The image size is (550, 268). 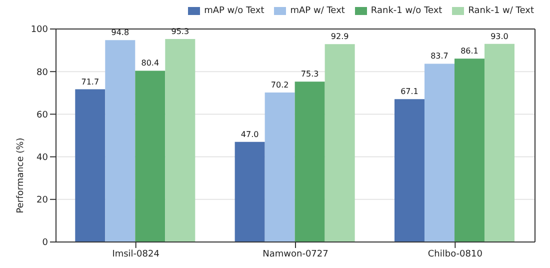 What do you see at coordinates (309, 74) in the screenshot?
I see `data-label: 75.3` at bounding box center [309, 74].